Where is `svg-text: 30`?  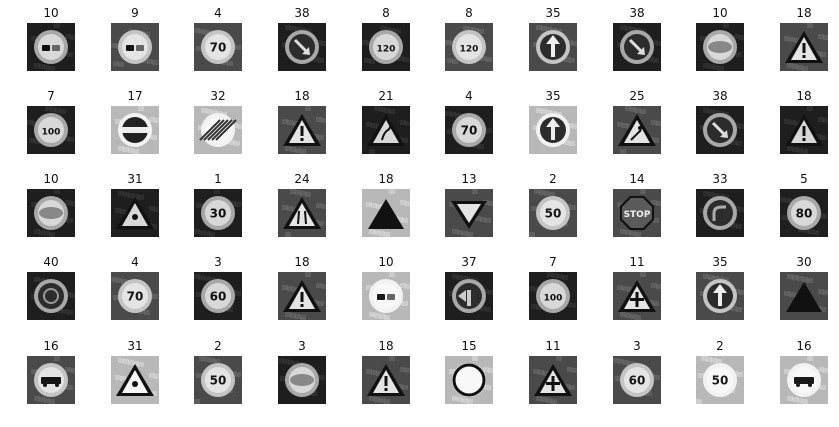 svg-text: 30 is located at coordinates (218, 214).